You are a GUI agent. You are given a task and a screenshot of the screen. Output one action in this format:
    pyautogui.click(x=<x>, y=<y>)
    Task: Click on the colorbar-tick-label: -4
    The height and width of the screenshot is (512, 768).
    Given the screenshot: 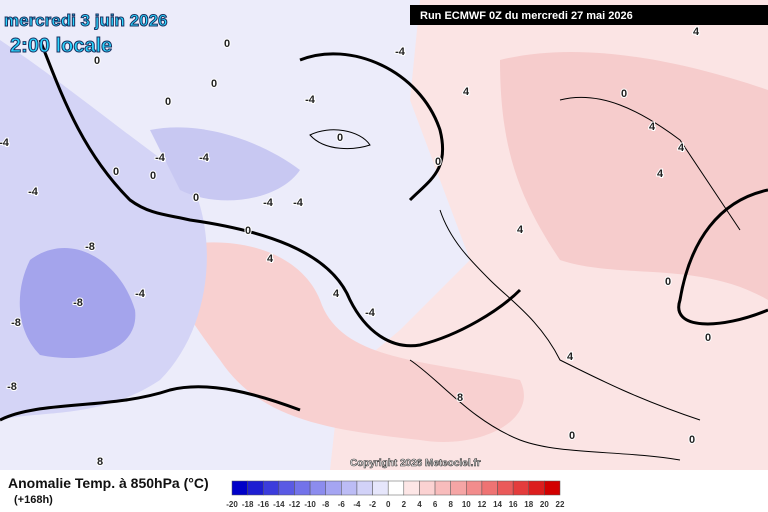 What is the action you would take?
    pyautogui.click(x=357, y=504)
    